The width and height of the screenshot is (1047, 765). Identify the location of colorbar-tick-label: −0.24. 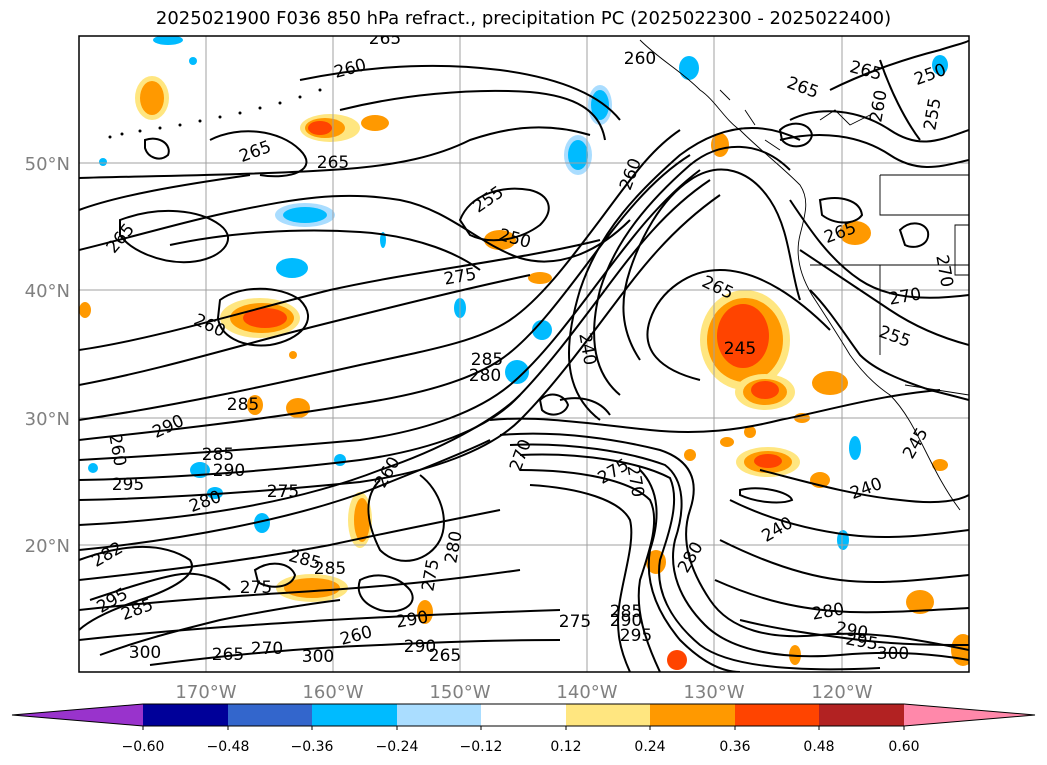
(397, 747).